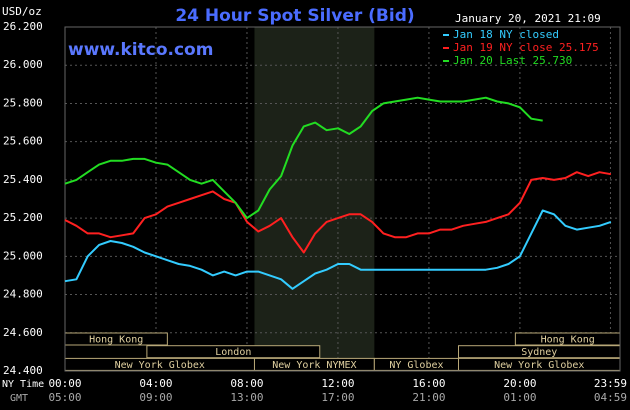  What do you see at coordinates (519, 383) in the screenshot?
I see `x-tick-label: 20:00` at bounding box center [519, 383].